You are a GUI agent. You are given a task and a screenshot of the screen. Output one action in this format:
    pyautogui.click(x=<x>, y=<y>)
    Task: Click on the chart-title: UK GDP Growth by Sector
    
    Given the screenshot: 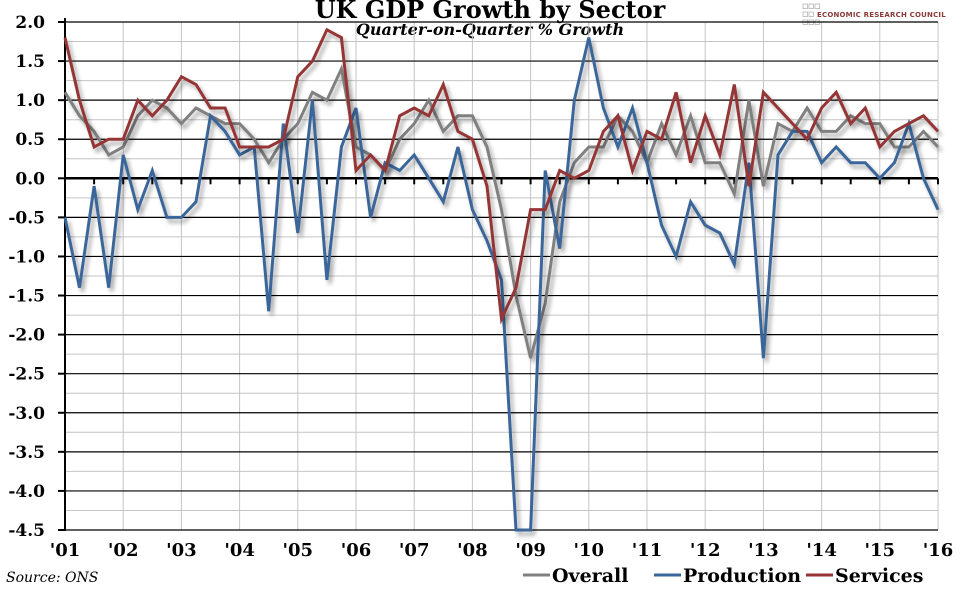 What is the action you would take?
    pyautogui.click(x=490, y=12)
    